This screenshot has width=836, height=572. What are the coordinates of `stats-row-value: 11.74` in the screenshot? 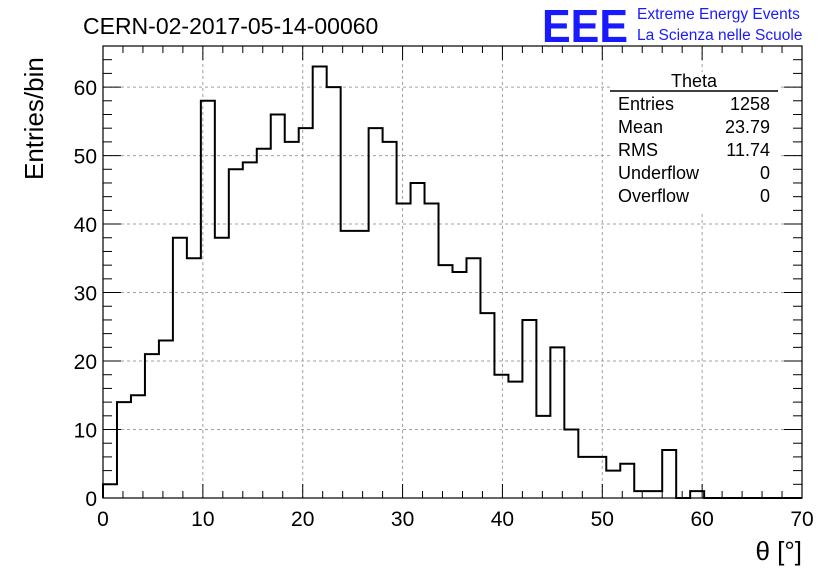 It's located at (748, 150).